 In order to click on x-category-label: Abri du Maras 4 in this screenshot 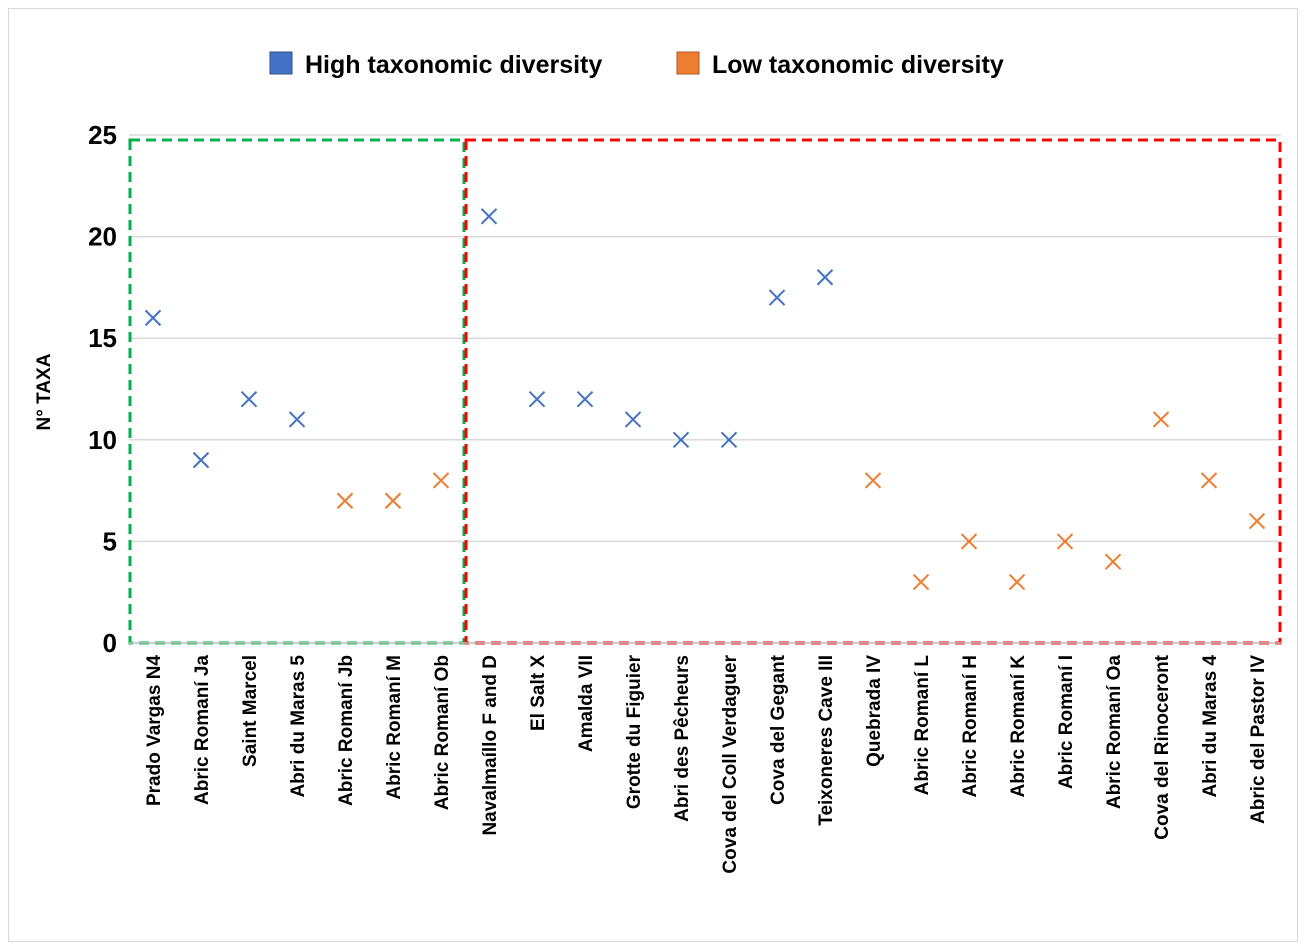, I will do `click(1210, 726)`.